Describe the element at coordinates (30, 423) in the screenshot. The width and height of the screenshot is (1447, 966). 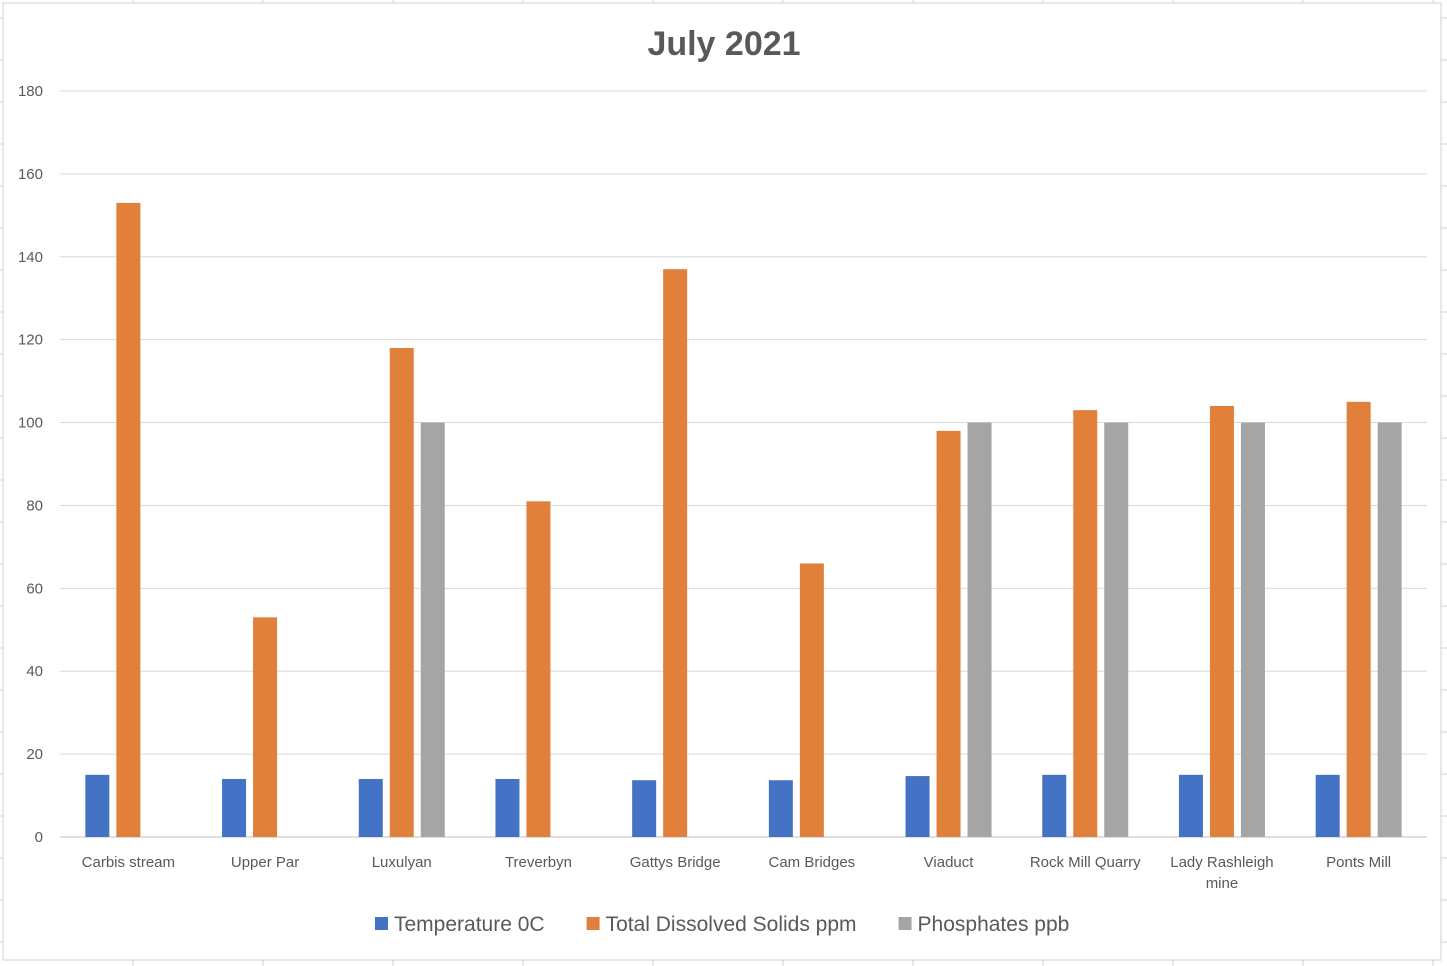
I see `y-tick-label: 100` at that location.